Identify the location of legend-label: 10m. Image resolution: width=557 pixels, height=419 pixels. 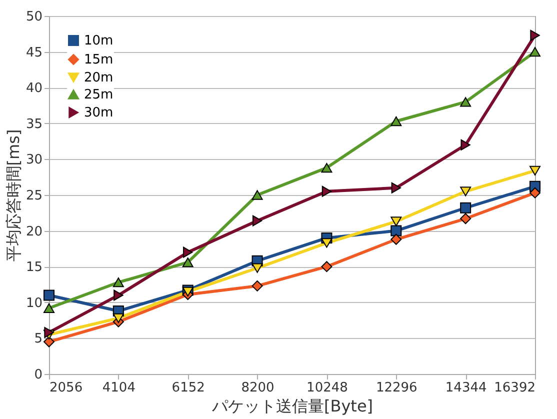
(99, 41).